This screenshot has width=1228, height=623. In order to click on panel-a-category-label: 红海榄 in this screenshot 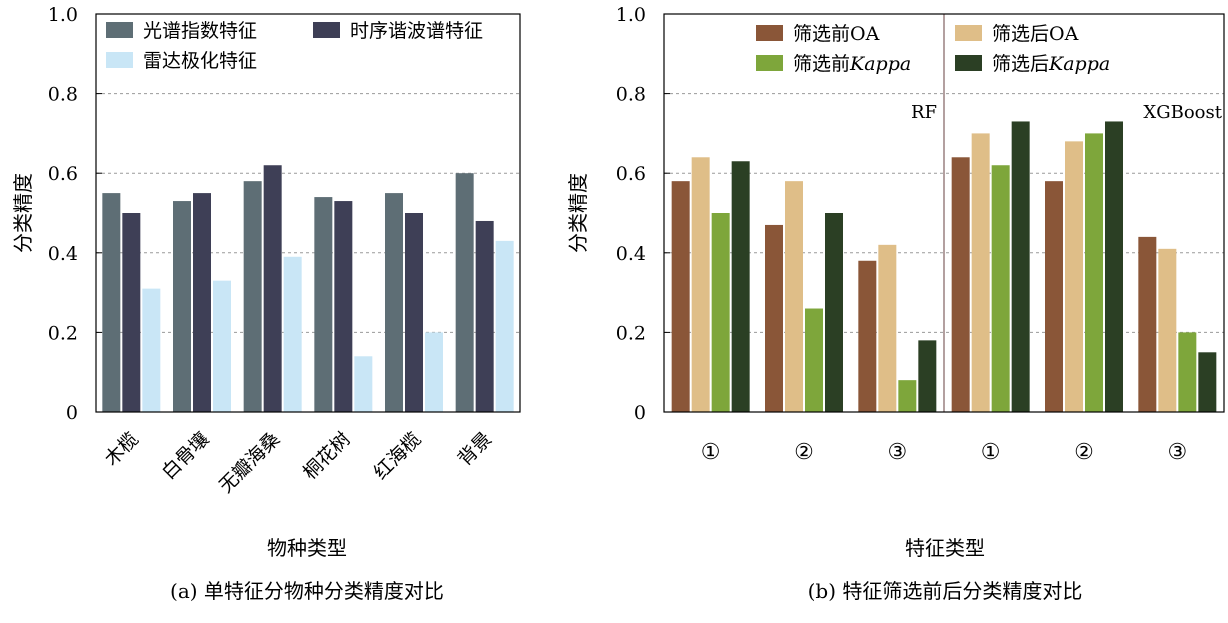, I will do `click(398, 456)`.